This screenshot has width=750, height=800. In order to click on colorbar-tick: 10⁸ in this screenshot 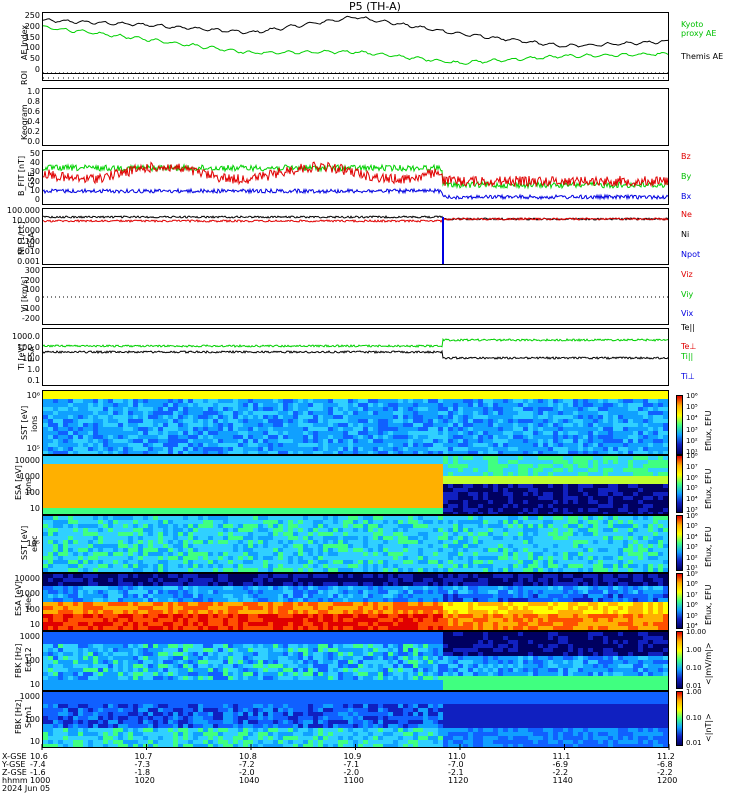, I will do `click(692, 584)`.